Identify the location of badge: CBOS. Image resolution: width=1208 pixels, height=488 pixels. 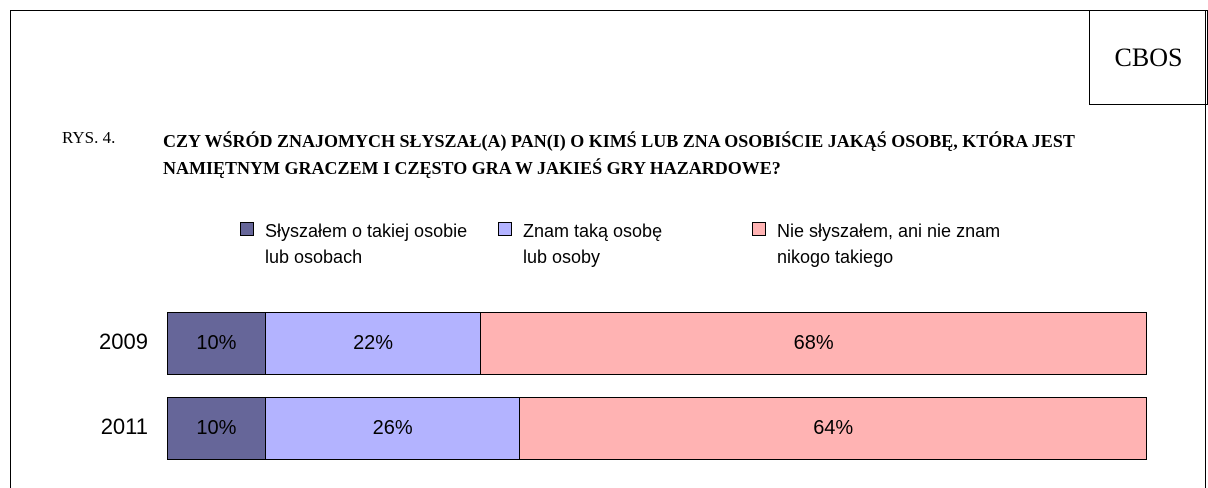
(1148, 57).